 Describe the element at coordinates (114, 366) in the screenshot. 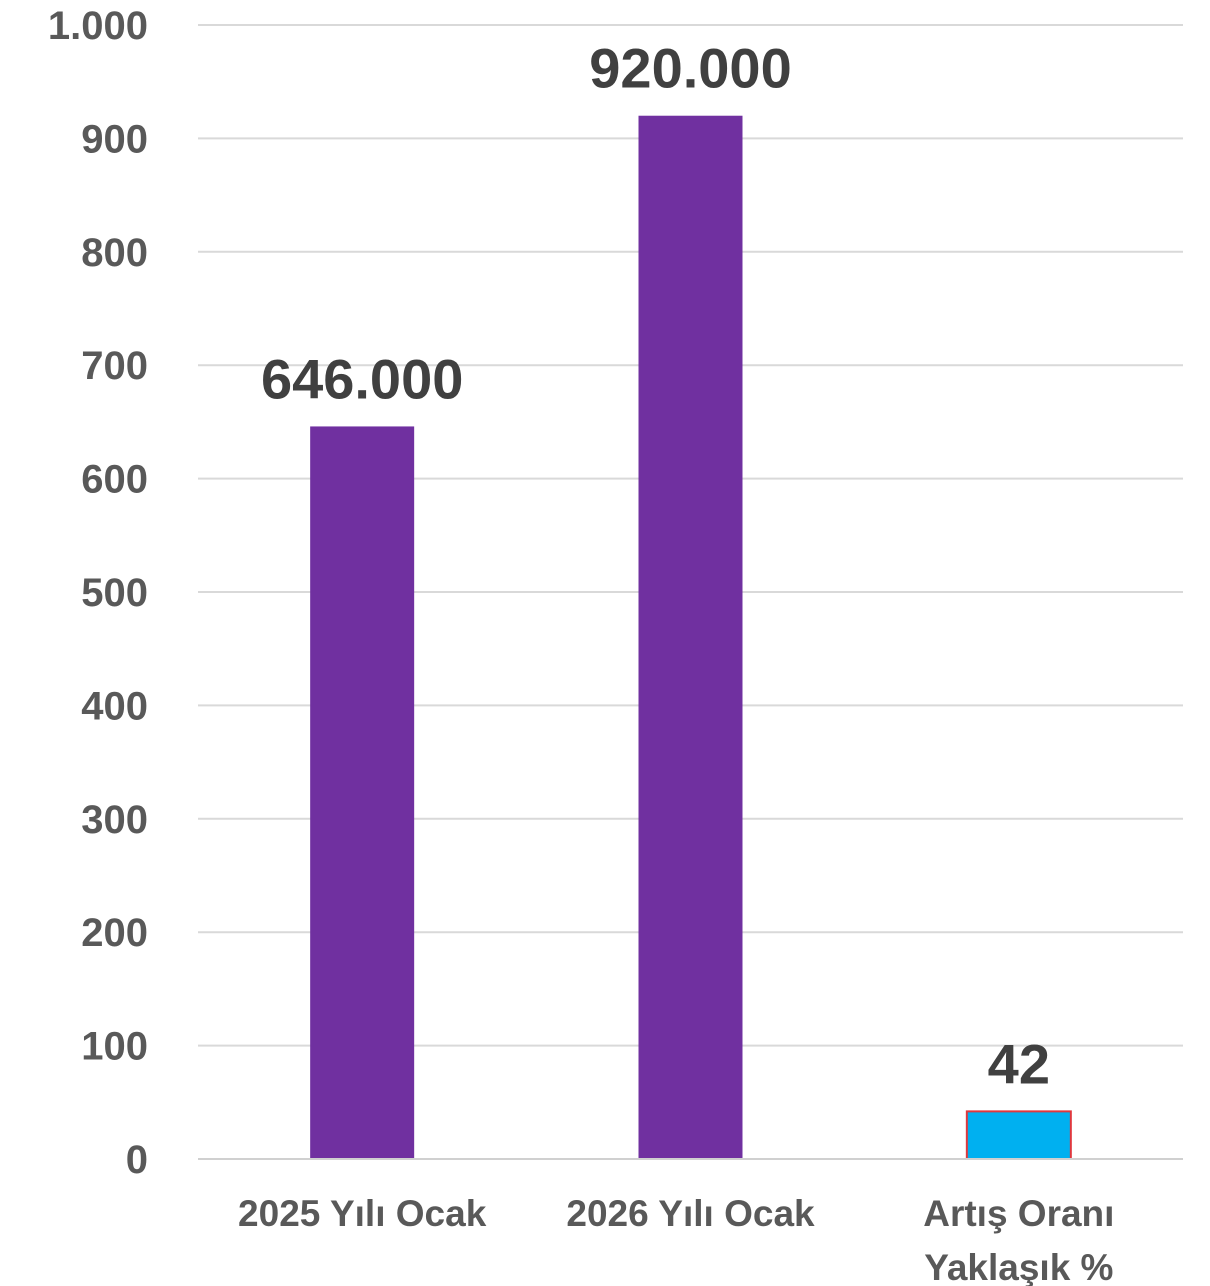

I see `y-tick-label: 700` at that location.